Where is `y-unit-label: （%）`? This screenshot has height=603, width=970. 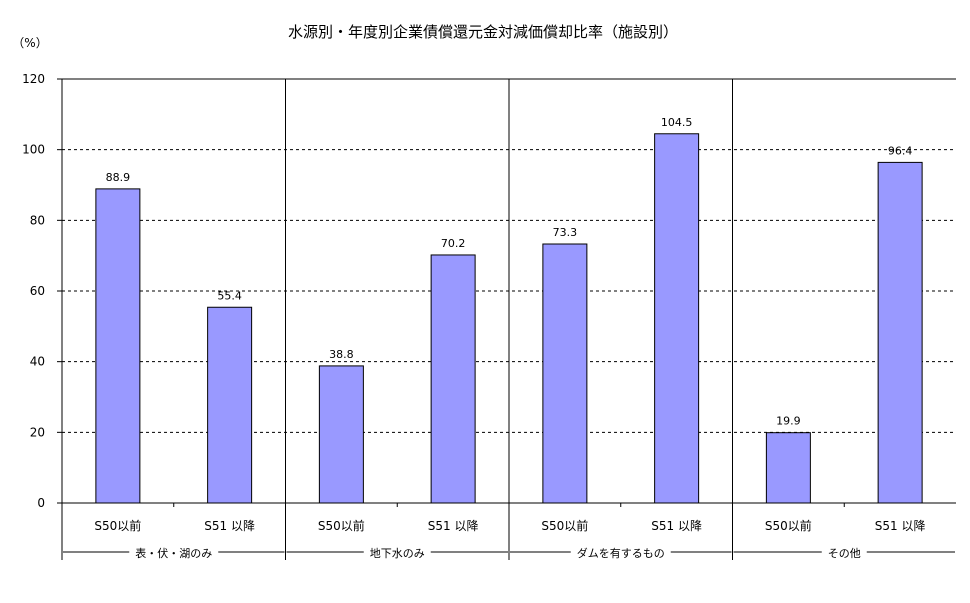 y-unit-label: （%） is located at coordinates (29, 43).